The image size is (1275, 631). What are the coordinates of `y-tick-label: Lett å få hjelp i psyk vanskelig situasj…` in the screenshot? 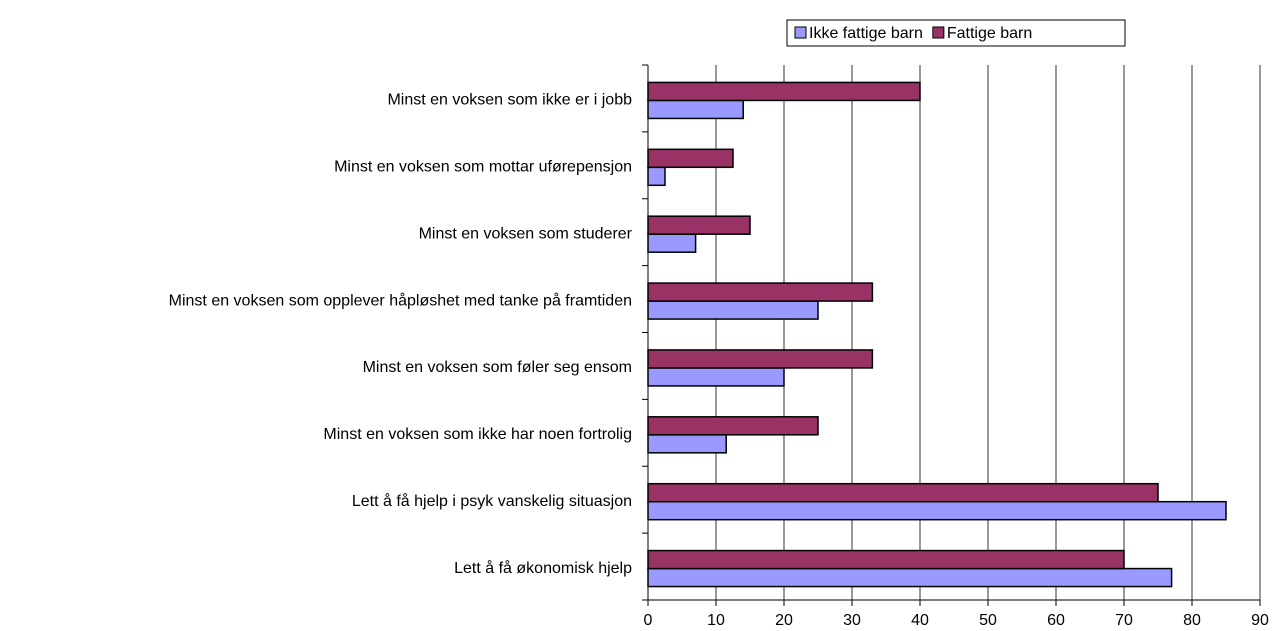 It's located at (492, 501).